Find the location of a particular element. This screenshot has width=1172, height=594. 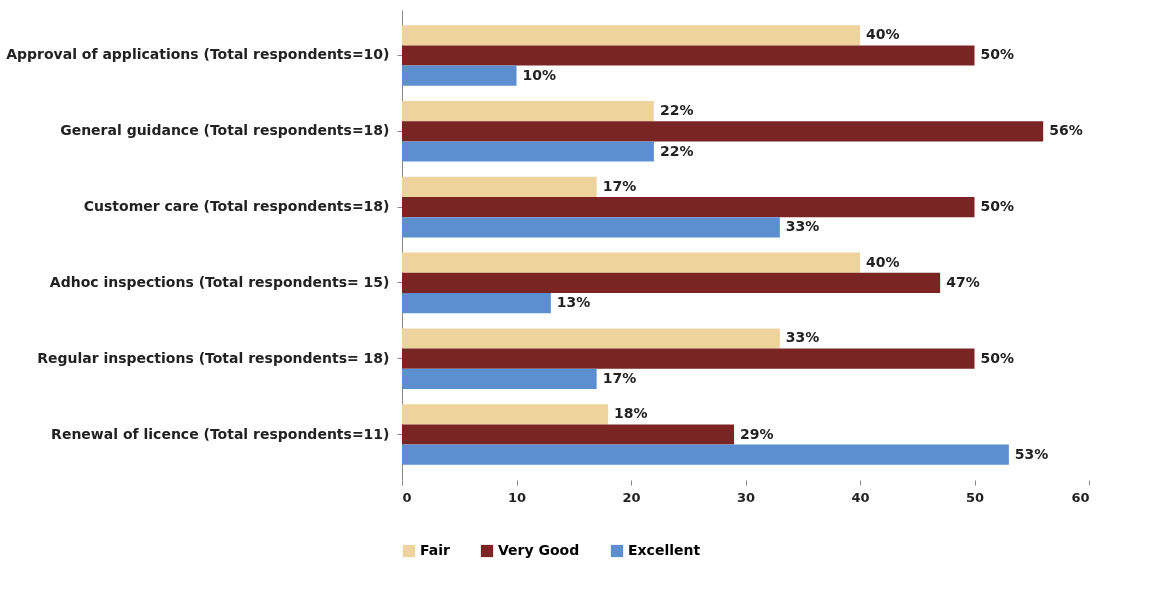

legend-label: Fair is located at coordinates (435, 550).